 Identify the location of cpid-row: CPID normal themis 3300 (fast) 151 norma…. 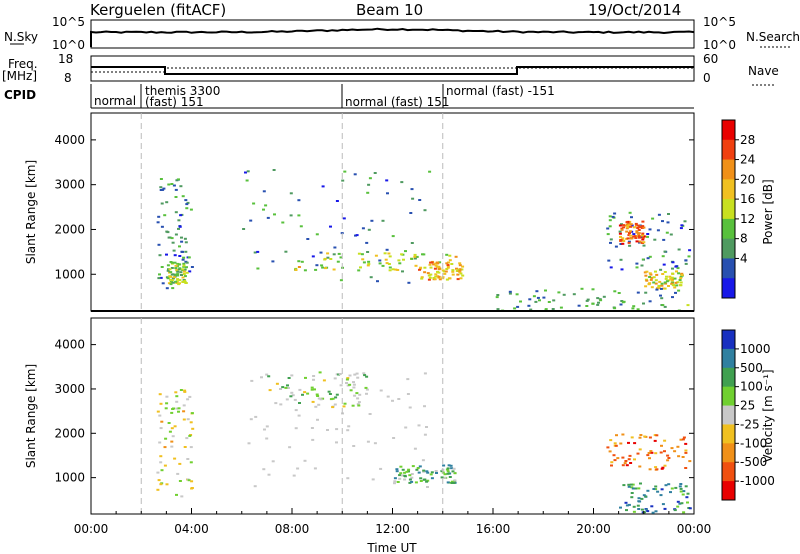
(349, 96).